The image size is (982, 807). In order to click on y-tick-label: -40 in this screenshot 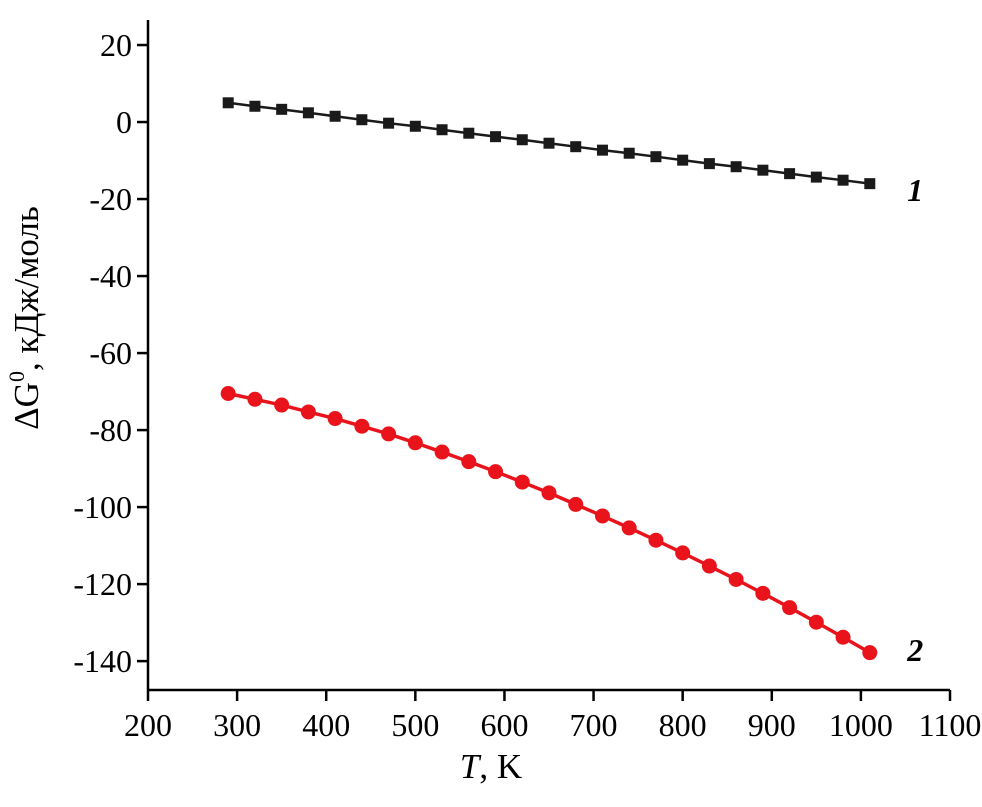, I will do `click(110, 276)`.